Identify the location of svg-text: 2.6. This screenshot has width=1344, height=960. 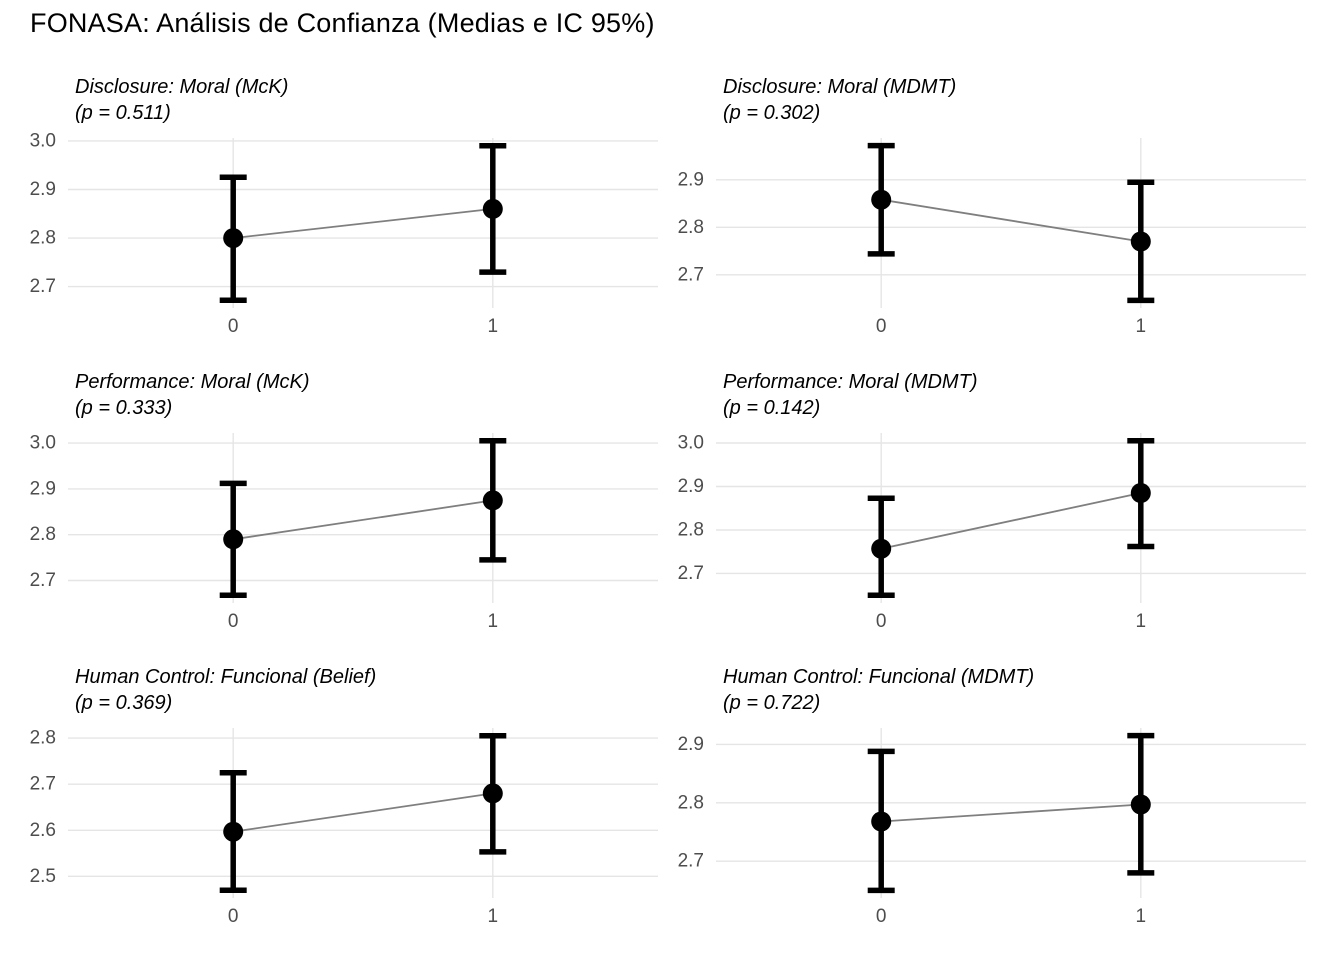
(43, 830).